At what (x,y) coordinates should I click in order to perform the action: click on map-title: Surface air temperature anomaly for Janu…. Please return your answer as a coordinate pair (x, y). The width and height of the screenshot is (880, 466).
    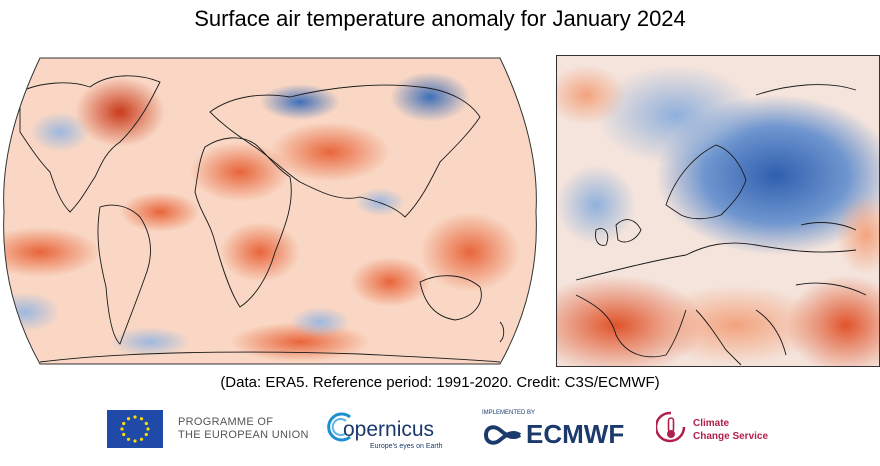
    Looking at the image, I should click on (440, 18).